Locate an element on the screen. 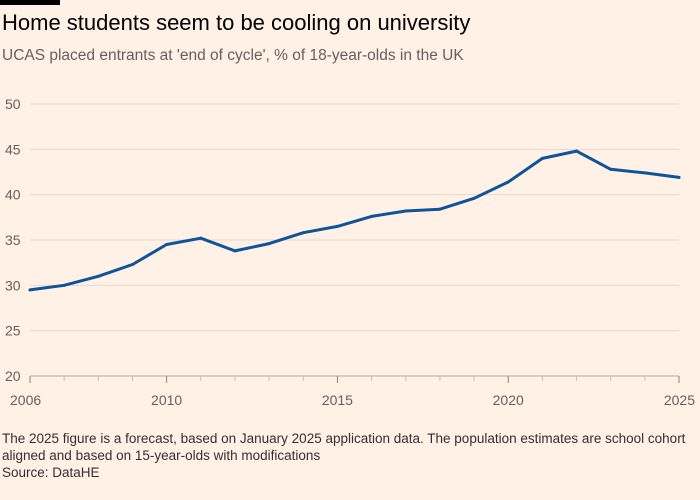 The width and height of the screenshot is (700, 500). y-tick-label: 30 is located at coordinates (13, 285).